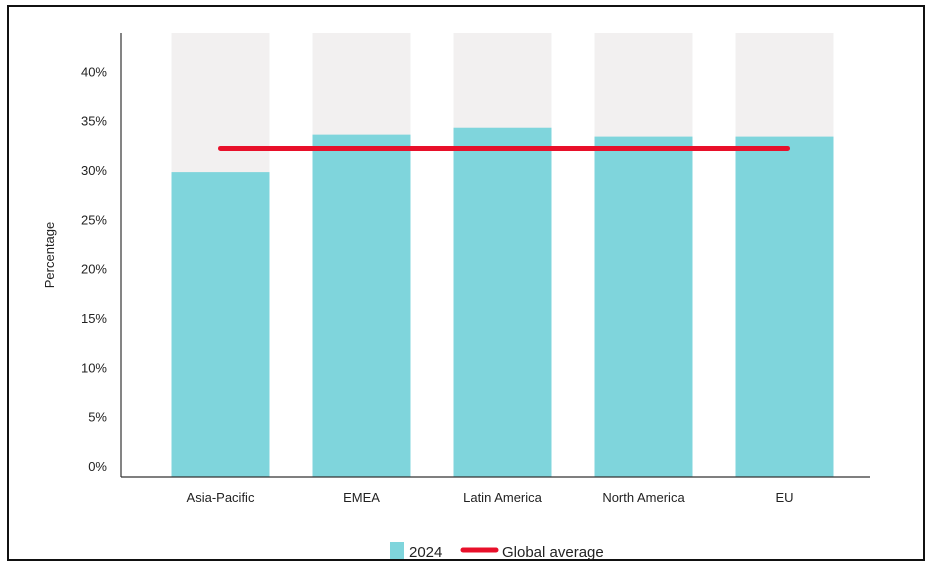  What do you see at coordinates (94, 367) in the screenshot?
I see `y-tick-label: 10%` at bounding box center [94, 367].